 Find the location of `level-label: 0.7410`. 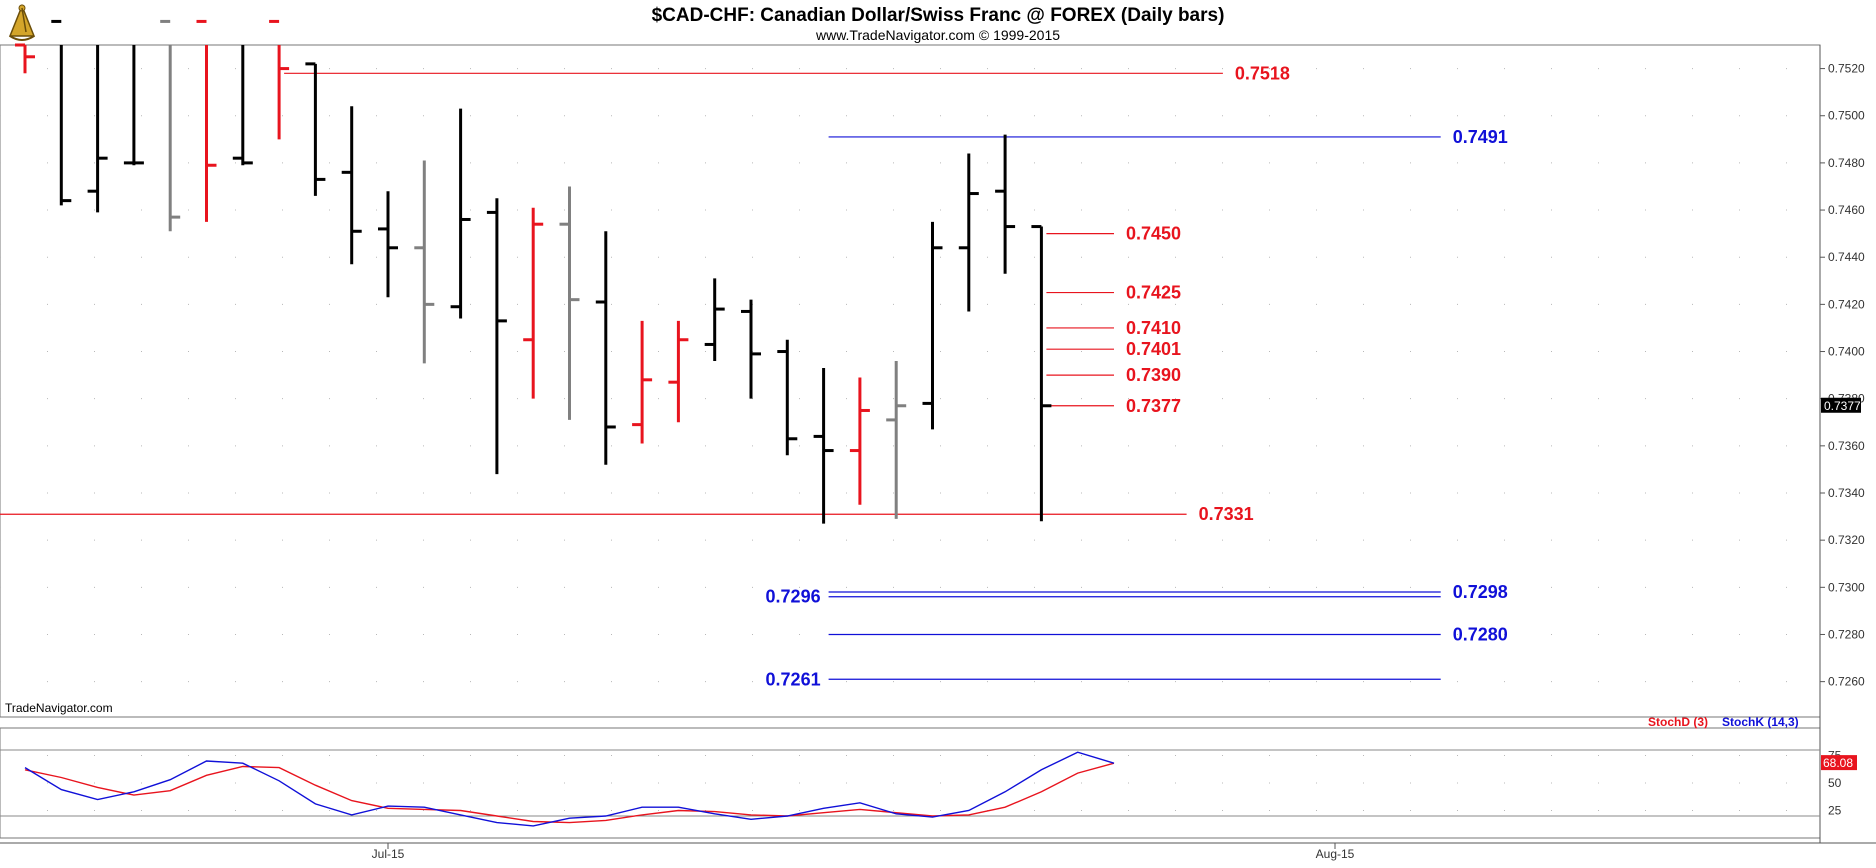

level-label: 0.7410 is located at coordinates (1153, 328).